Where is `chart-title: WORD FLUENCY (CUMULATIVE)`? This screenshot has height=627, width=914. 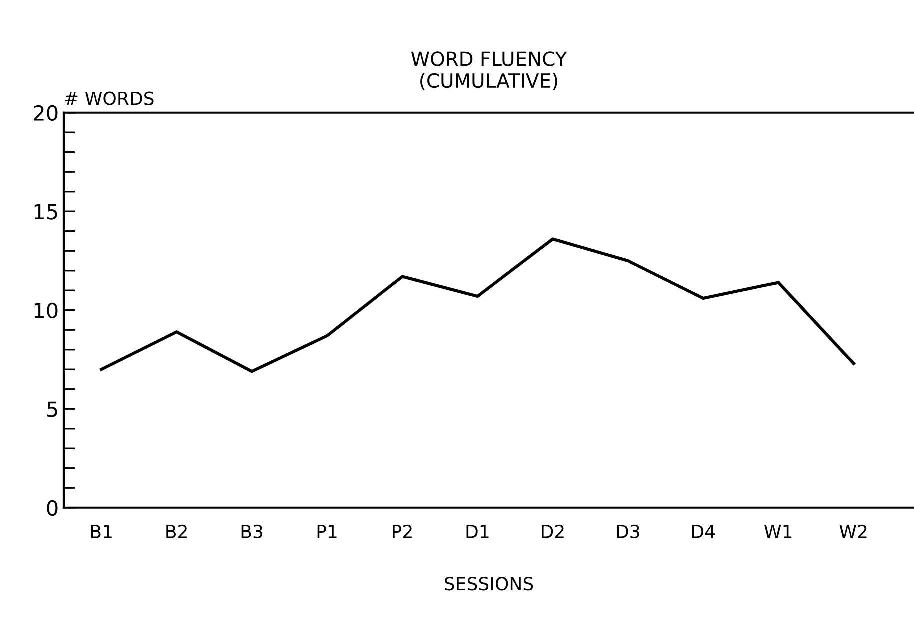
chart-title: WORD FLUENCY (CUMULATIVE) is located at coordinates (489, 71).